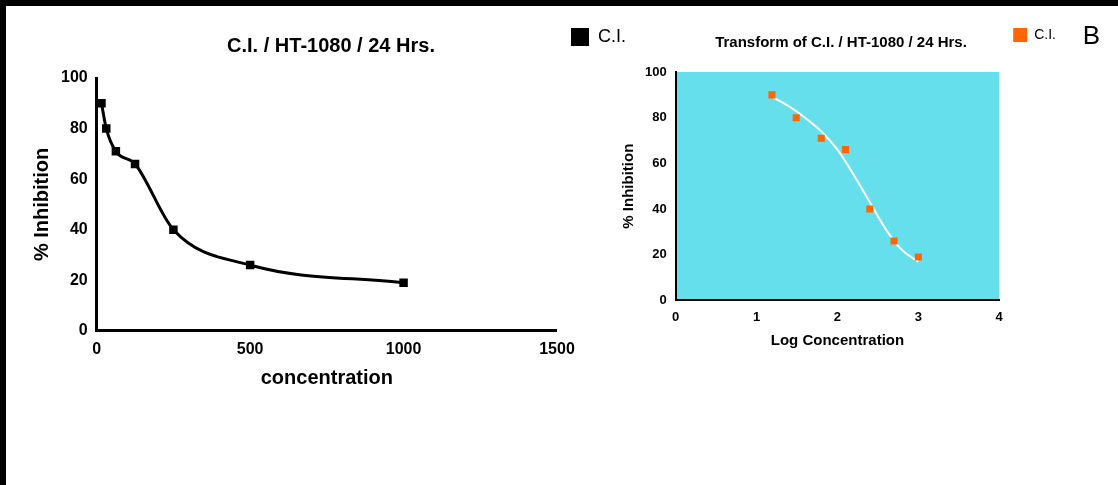 The height and width of the screenshot is (485, 1118). What do you see at coordinates (918, 316) in the screenshot?
I see `x-tick-label: 3` at bounding box center [918, 316].